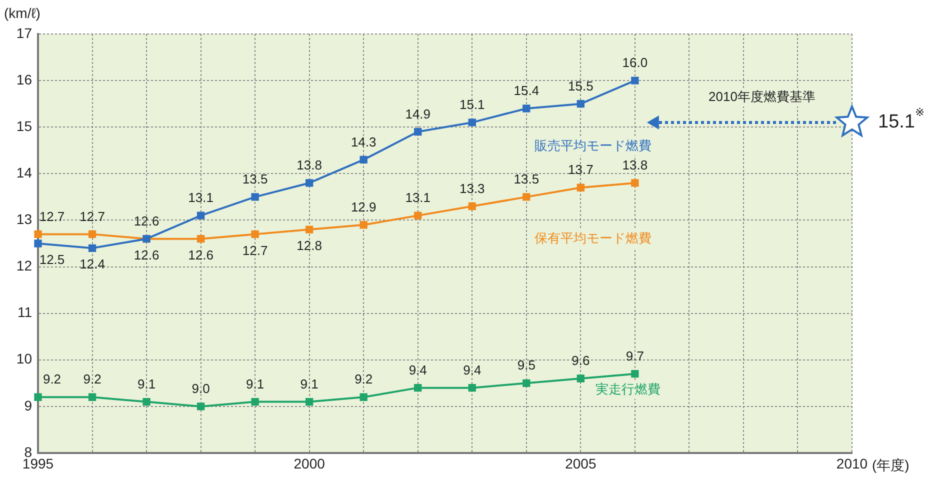  I want to click on x-tick-label: 2010, so click(852, 463).